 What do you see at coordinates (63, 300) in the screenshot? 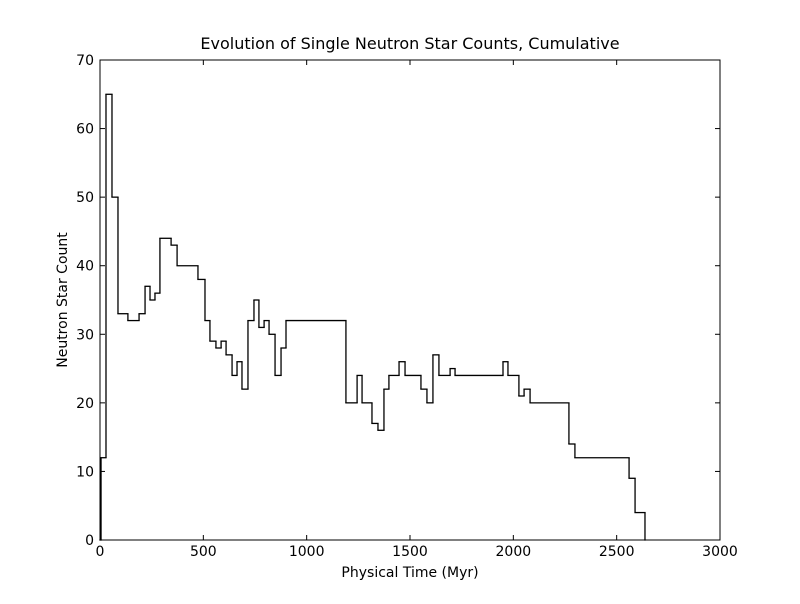
I see `y-axis-label: Neutron Star Count` at bounding box center [63, 300].